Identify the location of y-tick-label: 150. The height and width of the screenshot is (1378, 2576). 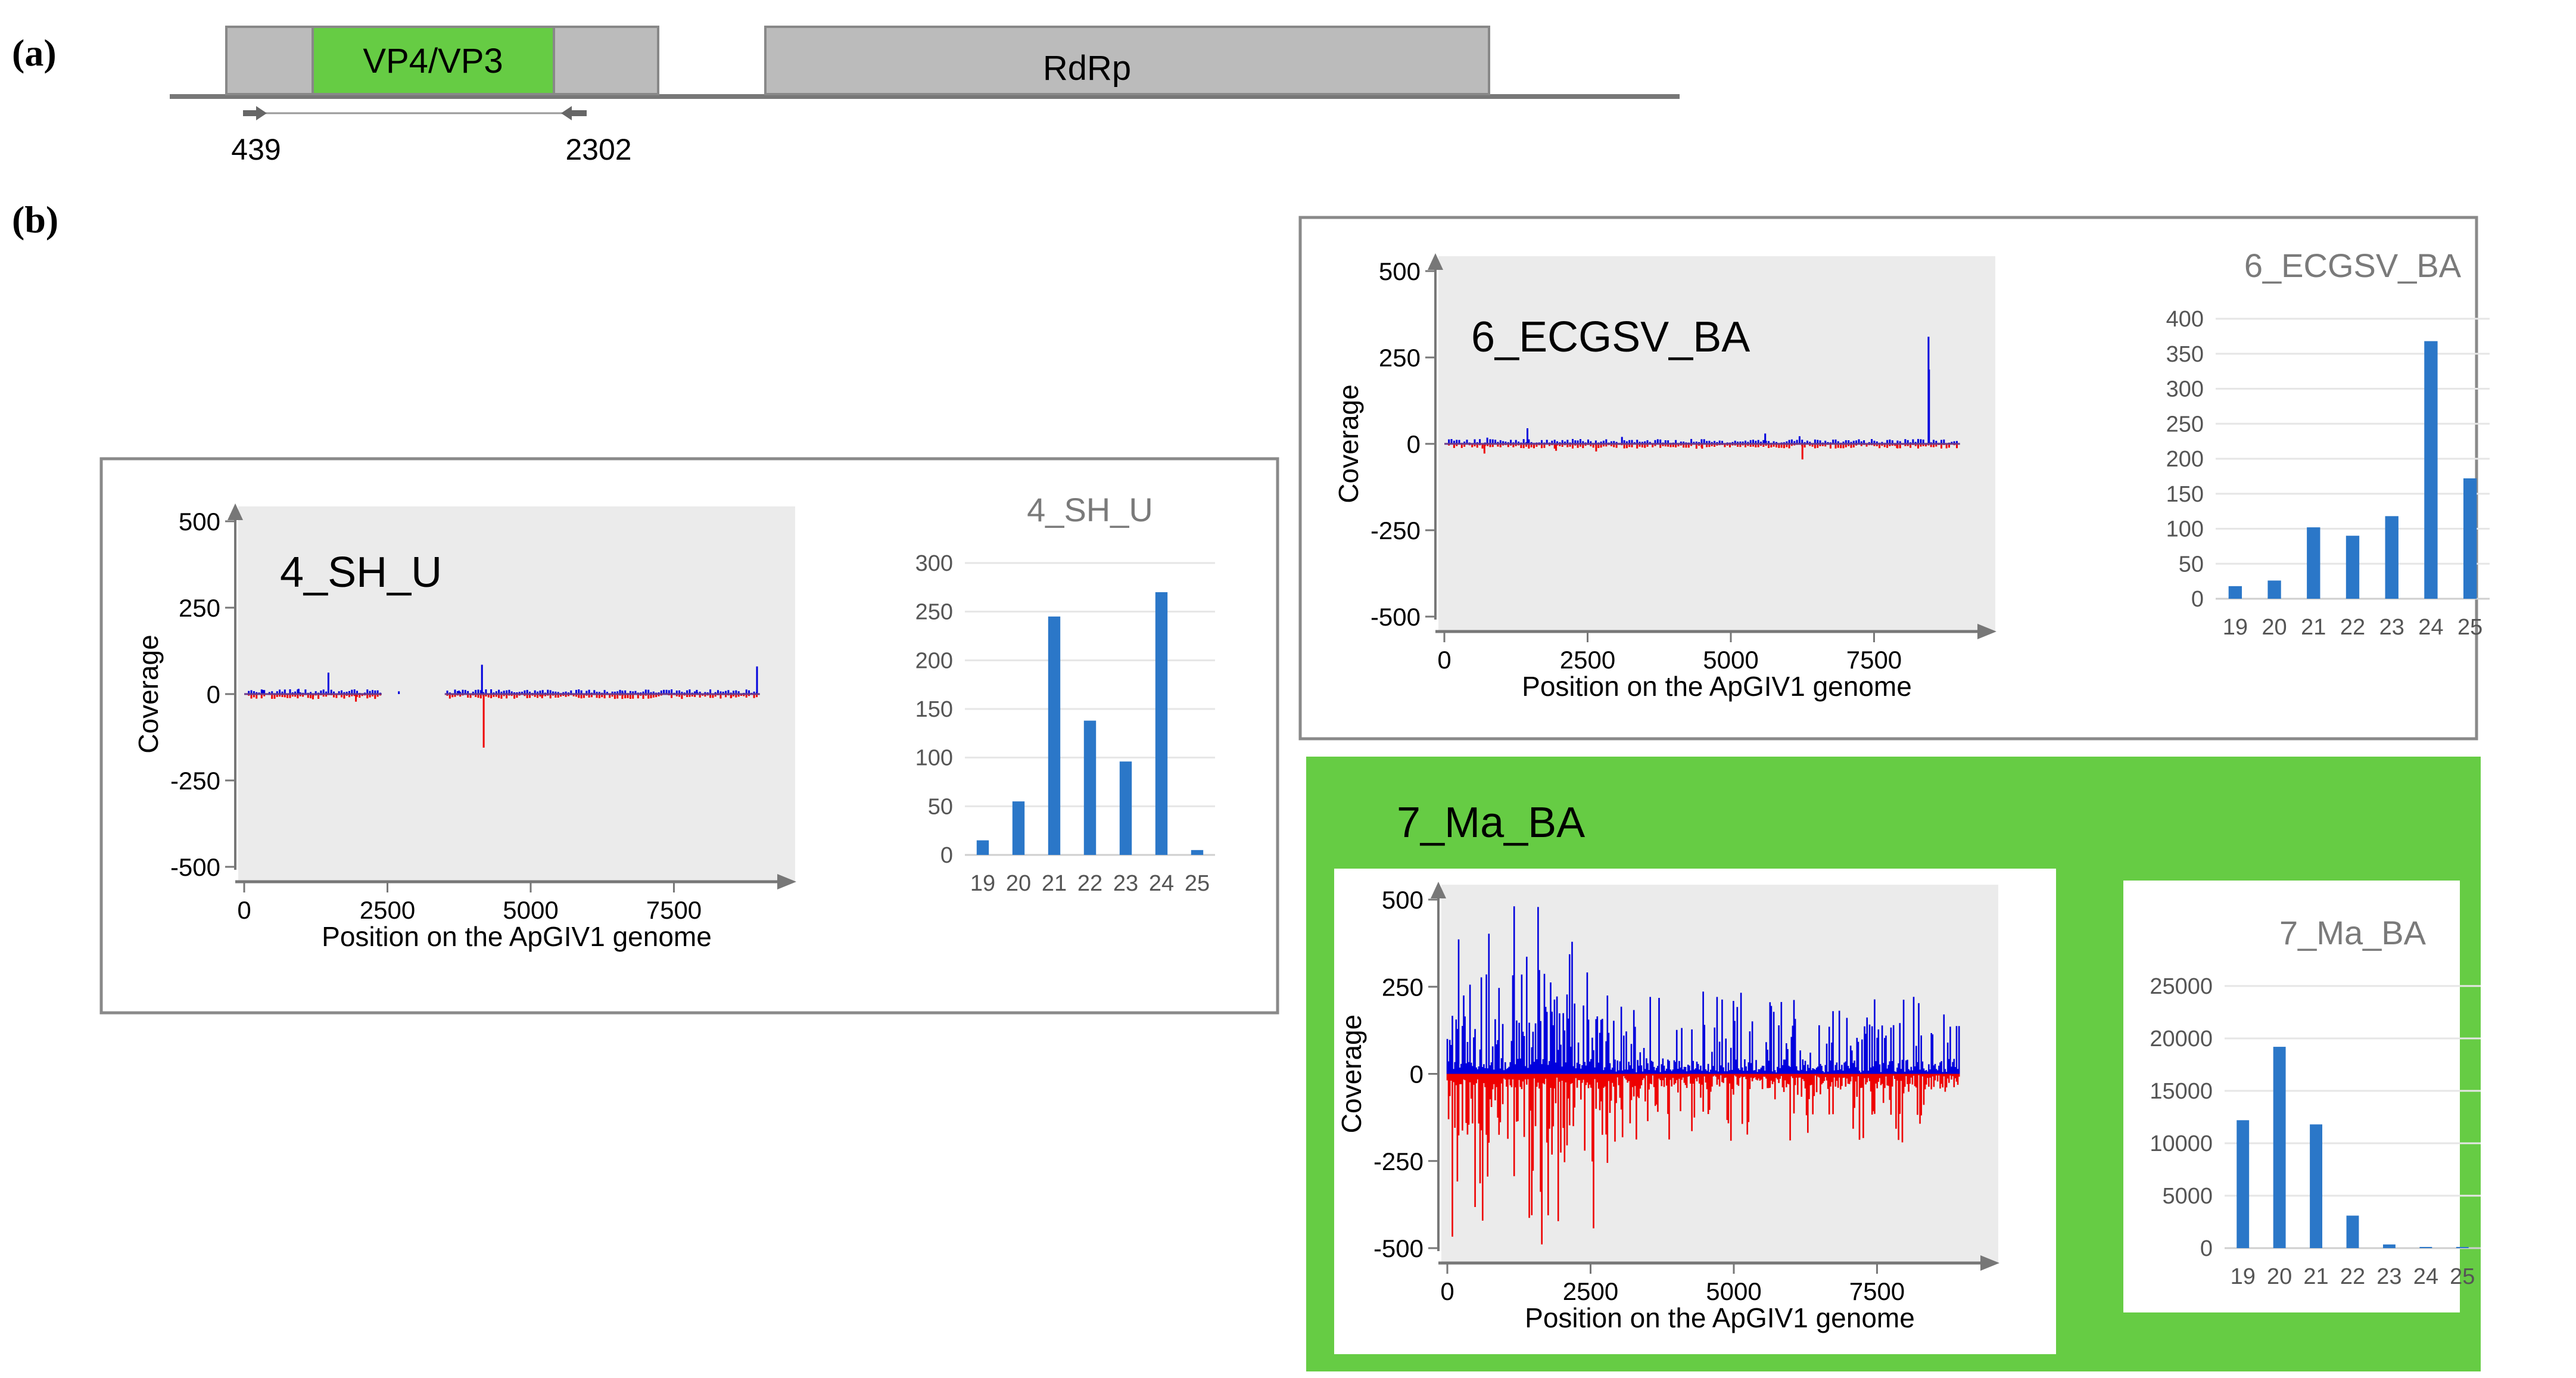
(2185, 494).